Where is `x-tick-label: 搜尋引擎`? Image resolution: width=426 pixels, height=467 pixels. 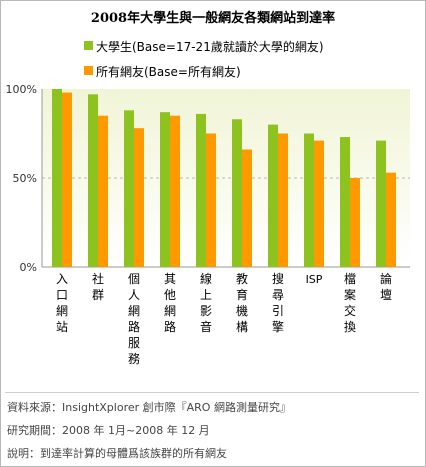 x-tick-label: 搜尋引擎 is located at coordinates (278, 302).